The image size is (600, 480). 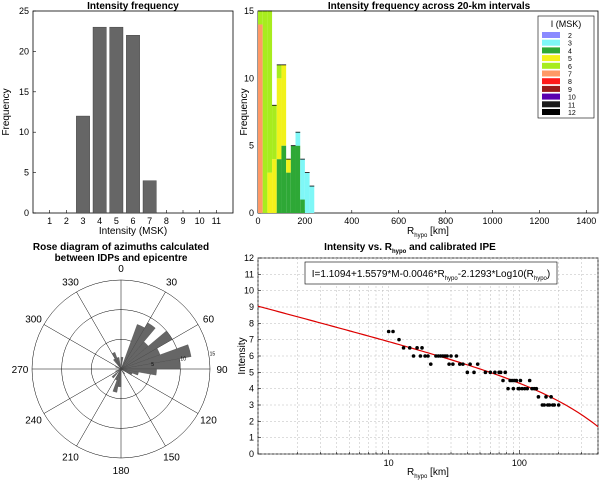 I want to click on chart4-ipe-curve, so click(x=428, y=366).